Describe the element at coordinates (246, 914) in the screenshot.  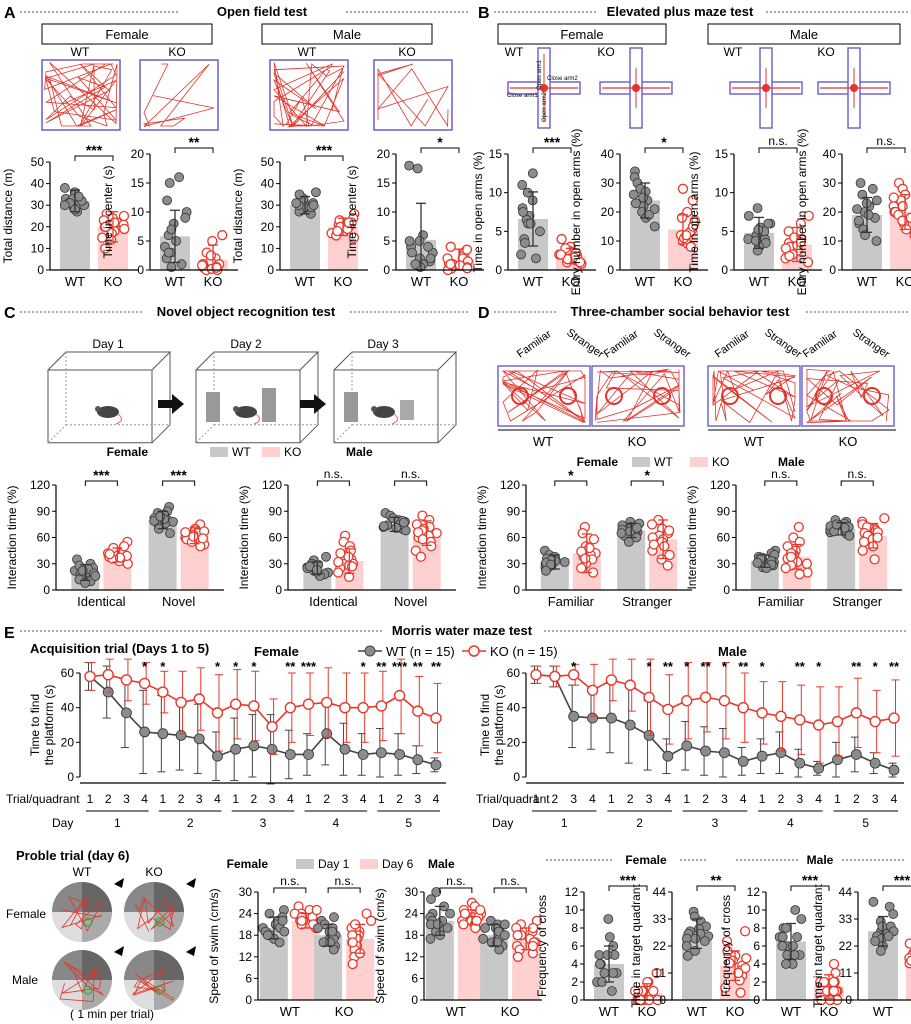
I see `y-tick-label: 24` at that location.